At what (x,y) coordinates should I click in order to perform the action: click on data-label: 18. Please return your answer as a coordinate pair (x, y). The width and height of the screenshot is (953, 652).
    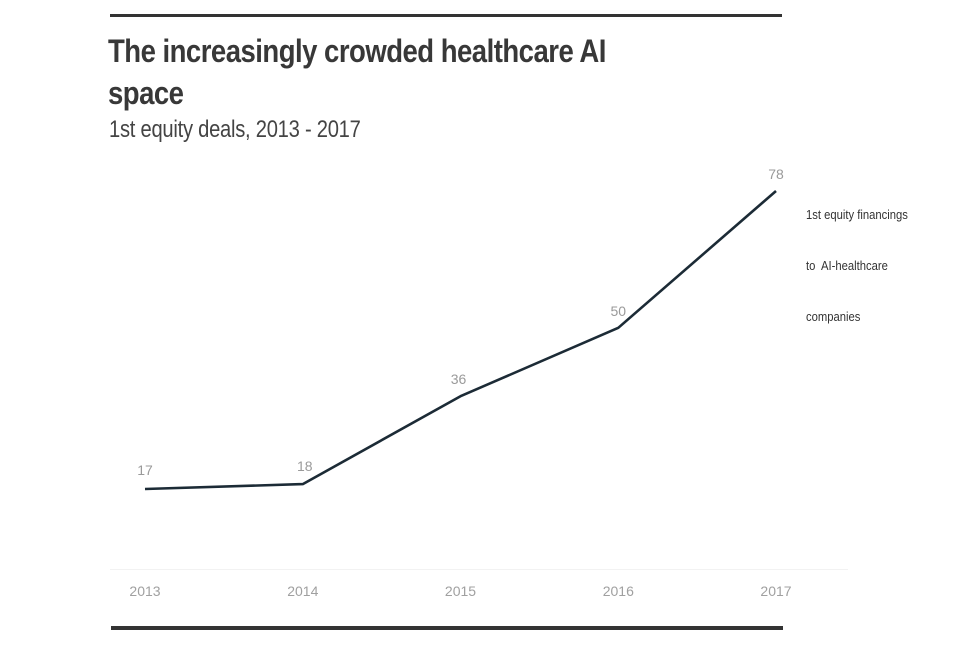
    Looking at the image, I should click on (305, 466).